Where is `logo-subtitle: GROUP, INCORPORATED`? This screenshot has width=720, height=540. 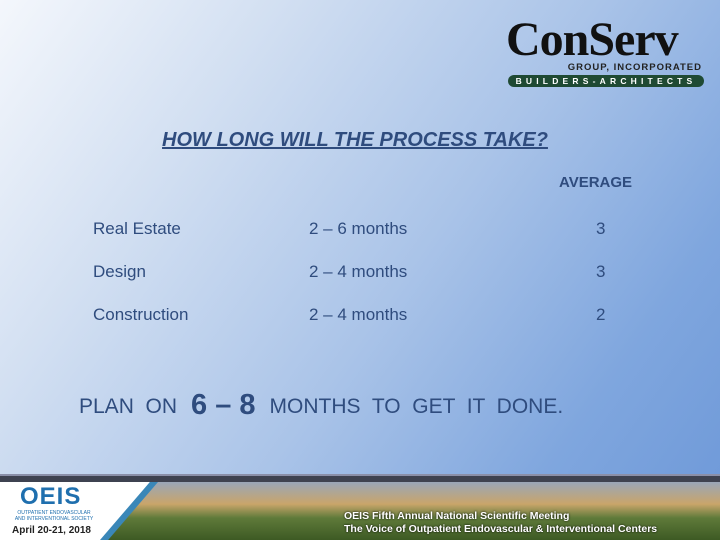
logo-subtitle: GROUP, INCORPORATED is located at coordinates (634, 67).